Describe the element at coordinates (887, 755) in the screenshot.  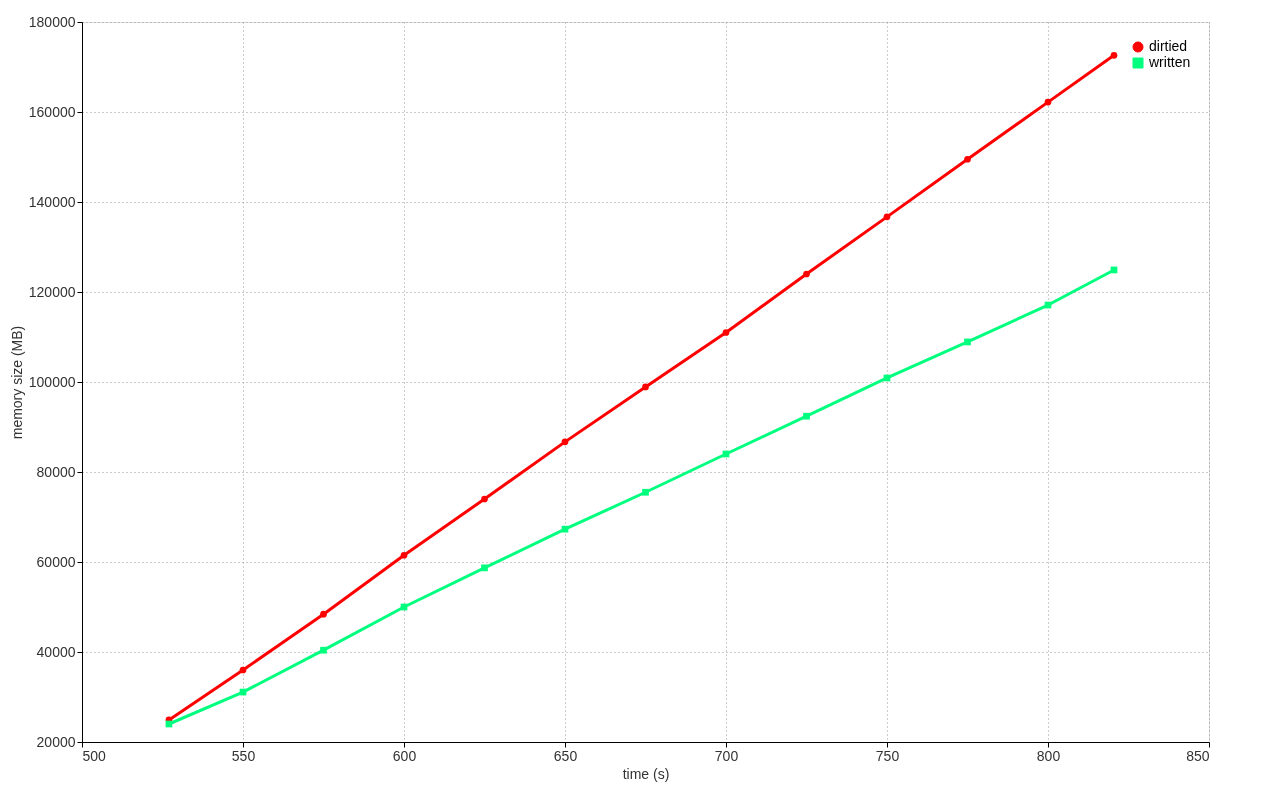
I see `x-tick-label: 750` at that location.